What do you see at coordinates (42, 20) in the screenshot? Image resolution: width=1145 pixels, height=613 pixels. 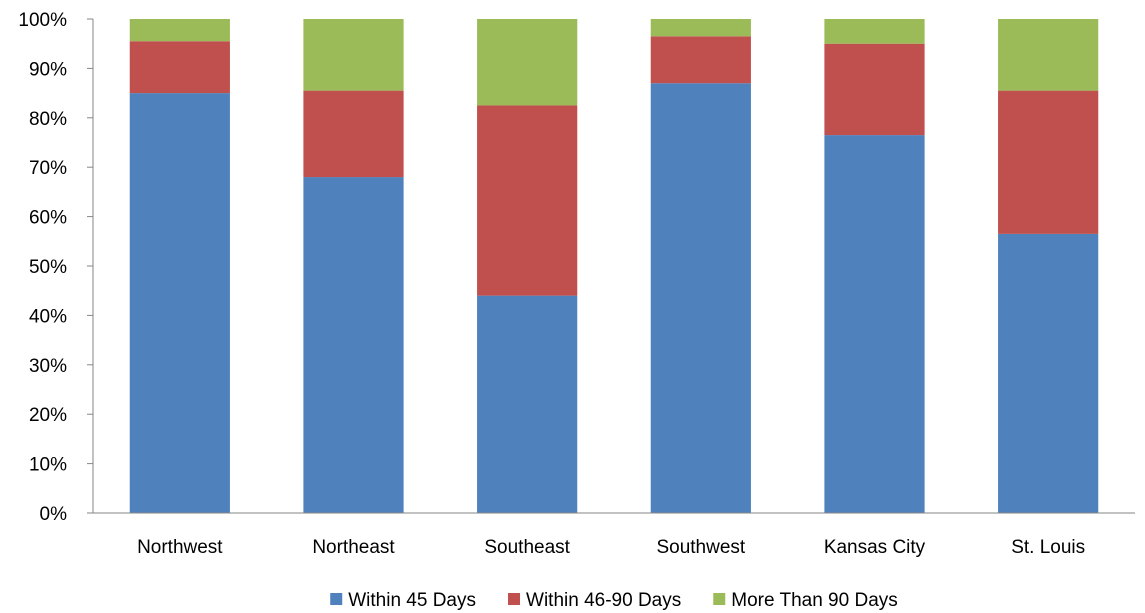 I see `y-tick-label: 100%` at bounding box center [42, 20].